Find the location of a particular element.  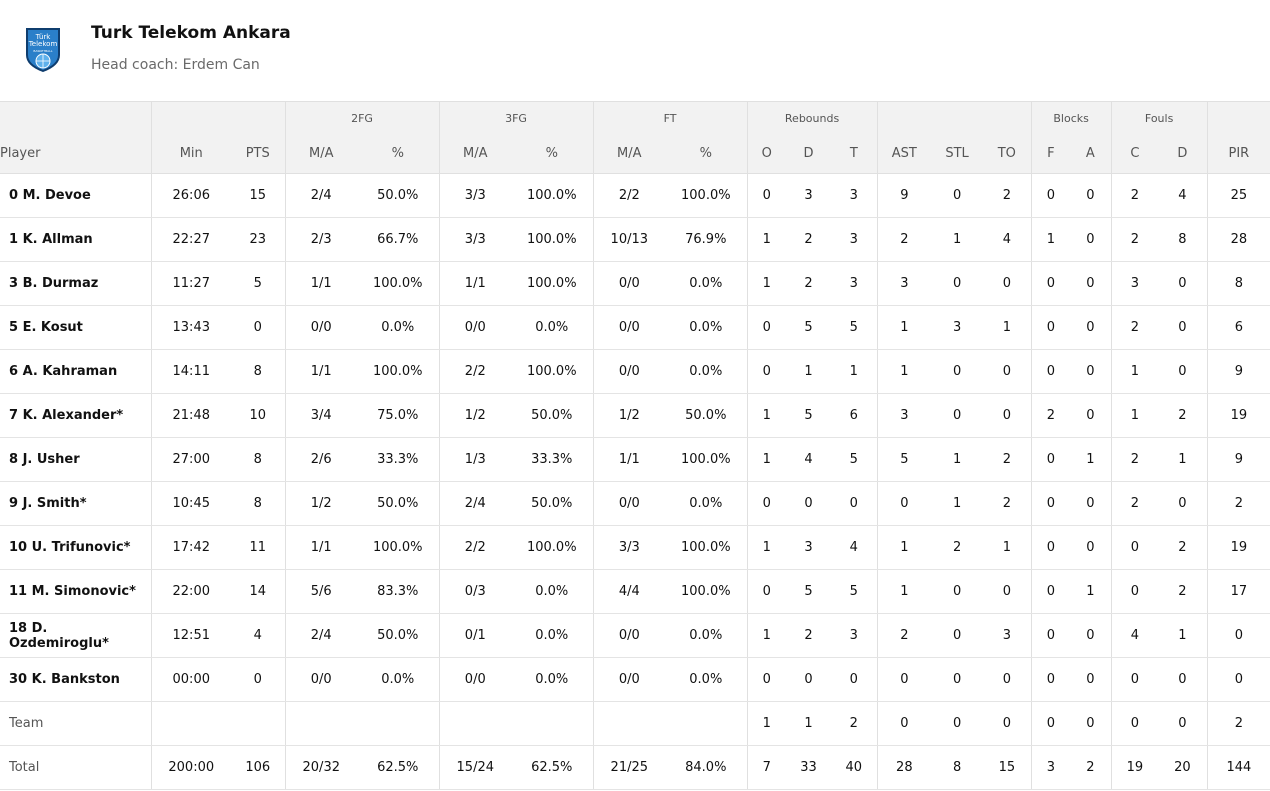

cell-pir: 144 is located at coordinates (1238, 767).